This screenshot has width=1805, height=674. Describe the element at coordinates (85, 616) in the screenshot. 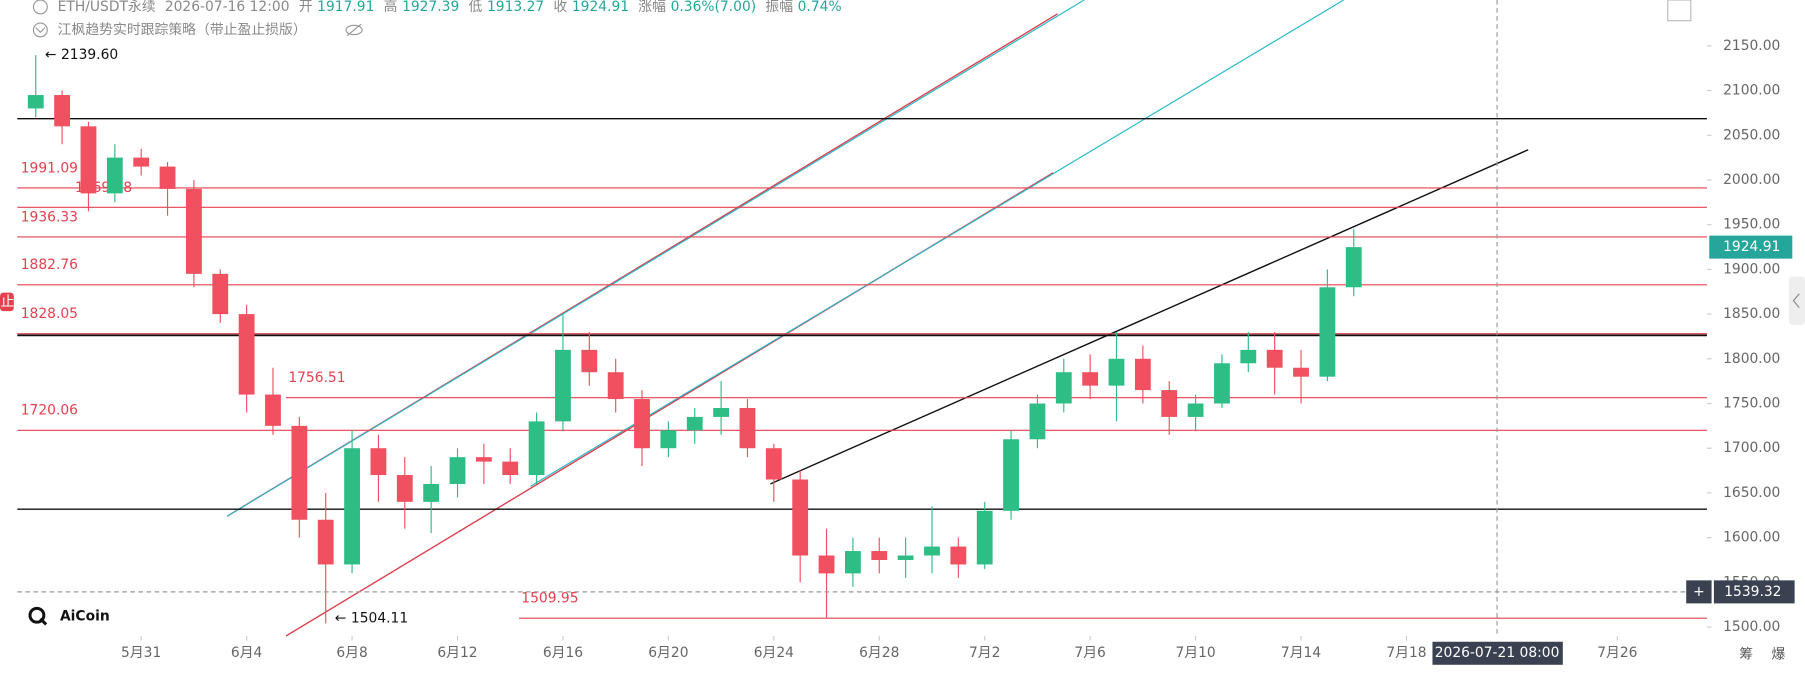

I see `brand-name: AiCoin` at that location.